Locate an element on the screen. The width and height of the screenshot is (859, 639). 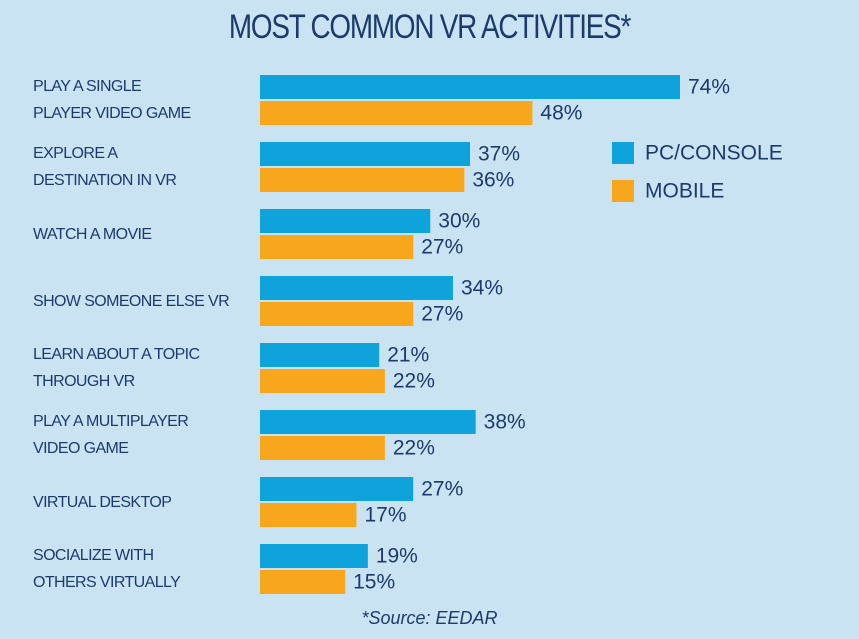
chart-title: MOST COMMON VR ACTIVITIES* is located at coordinates (429, 27).